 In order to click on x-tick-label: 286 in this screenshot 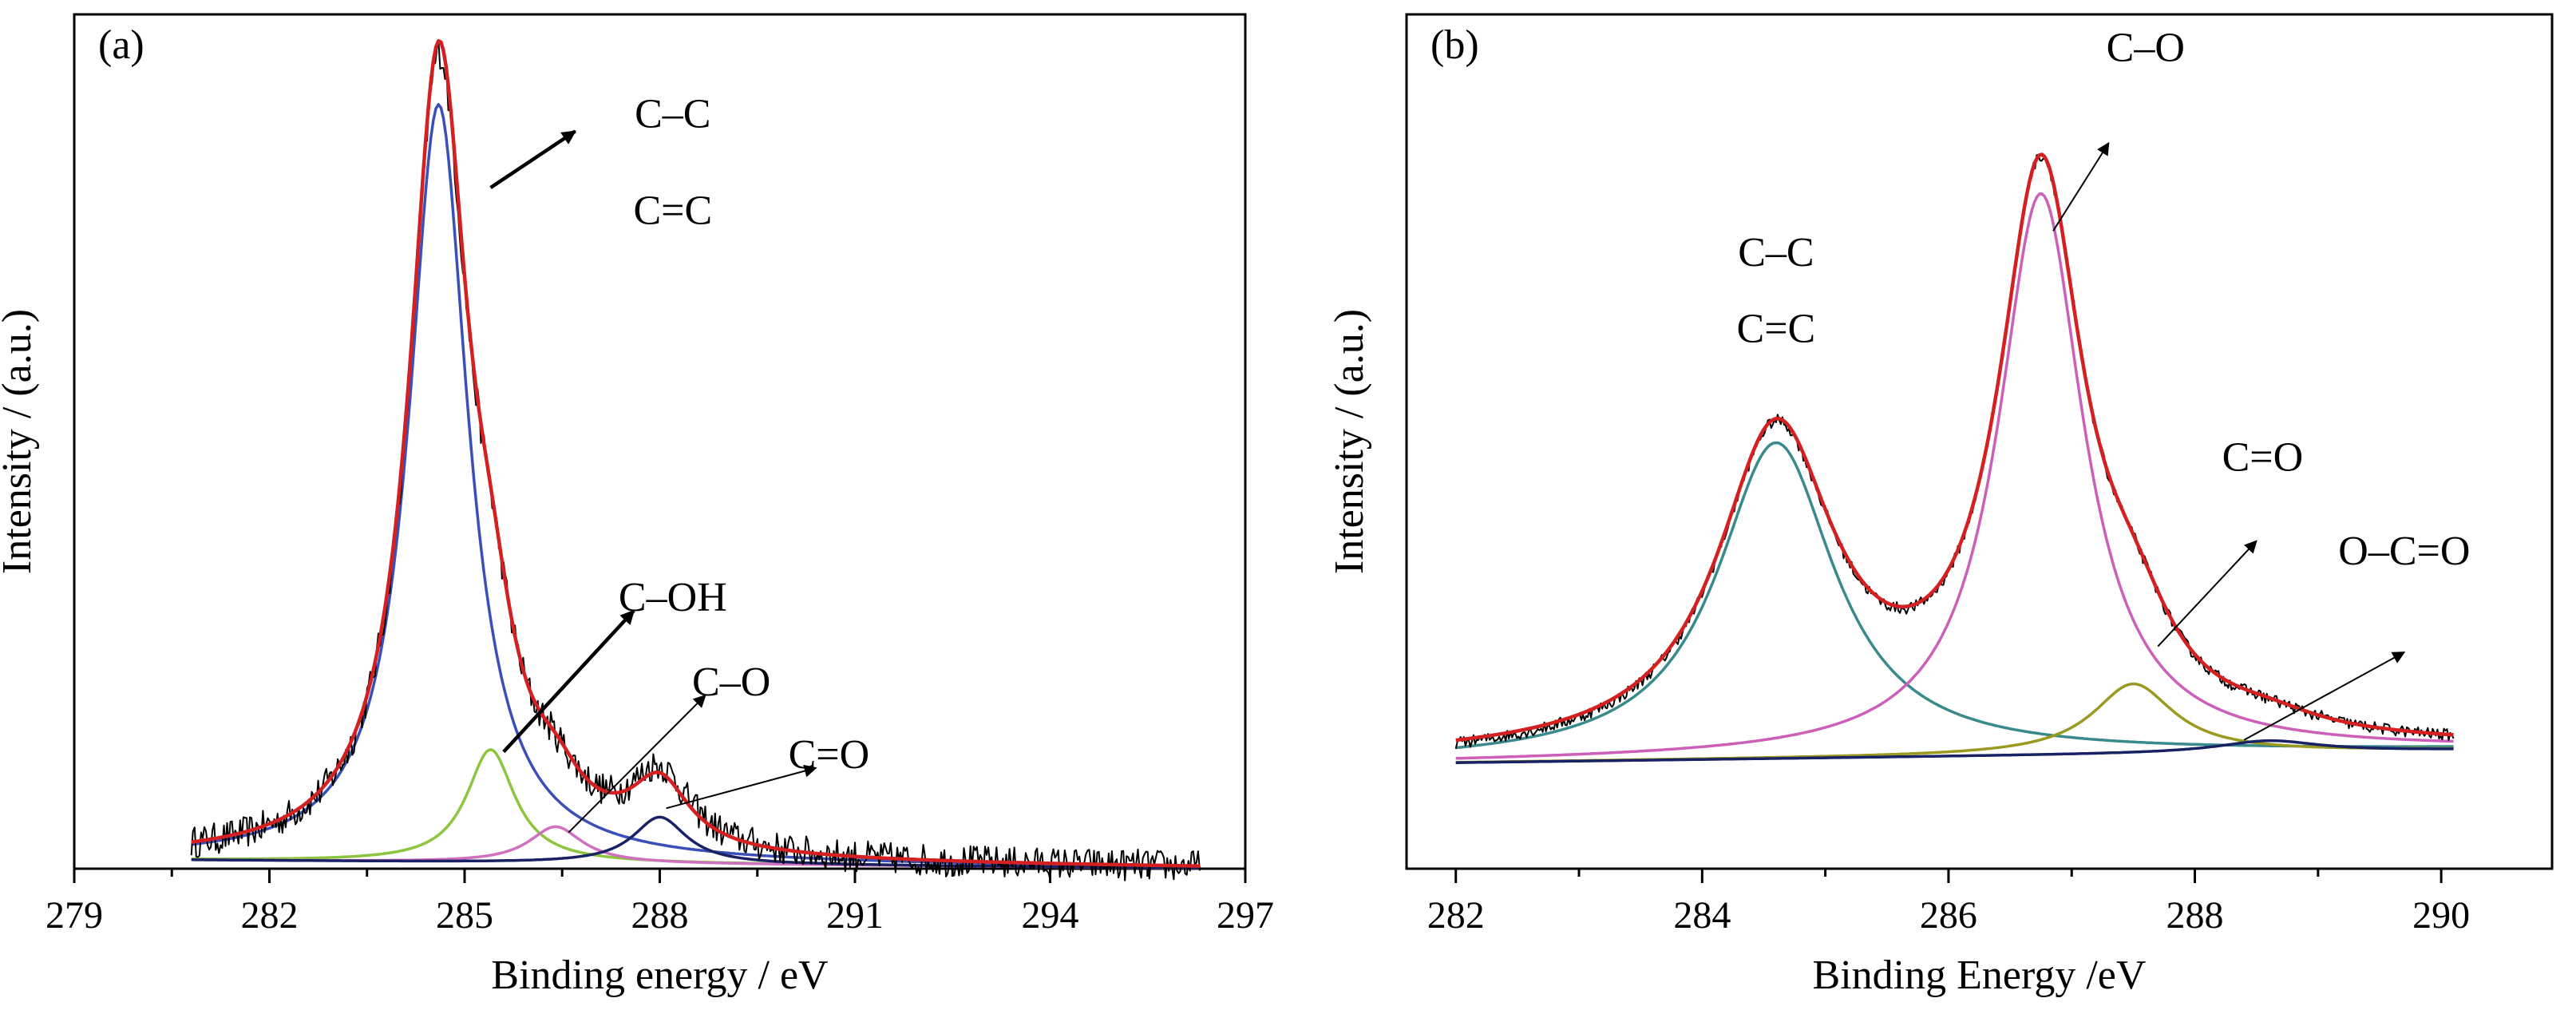, I will do `click(1949, 915)`.